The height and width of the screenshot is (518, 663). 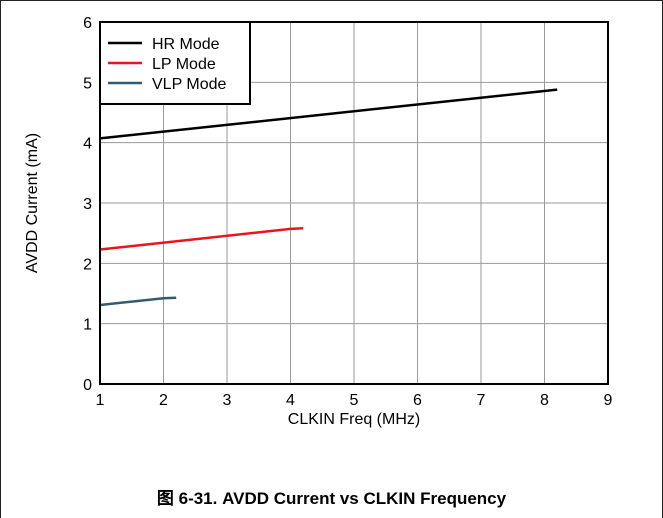 I want to click on x-tick-label: 7, so click(x=481, y=400).